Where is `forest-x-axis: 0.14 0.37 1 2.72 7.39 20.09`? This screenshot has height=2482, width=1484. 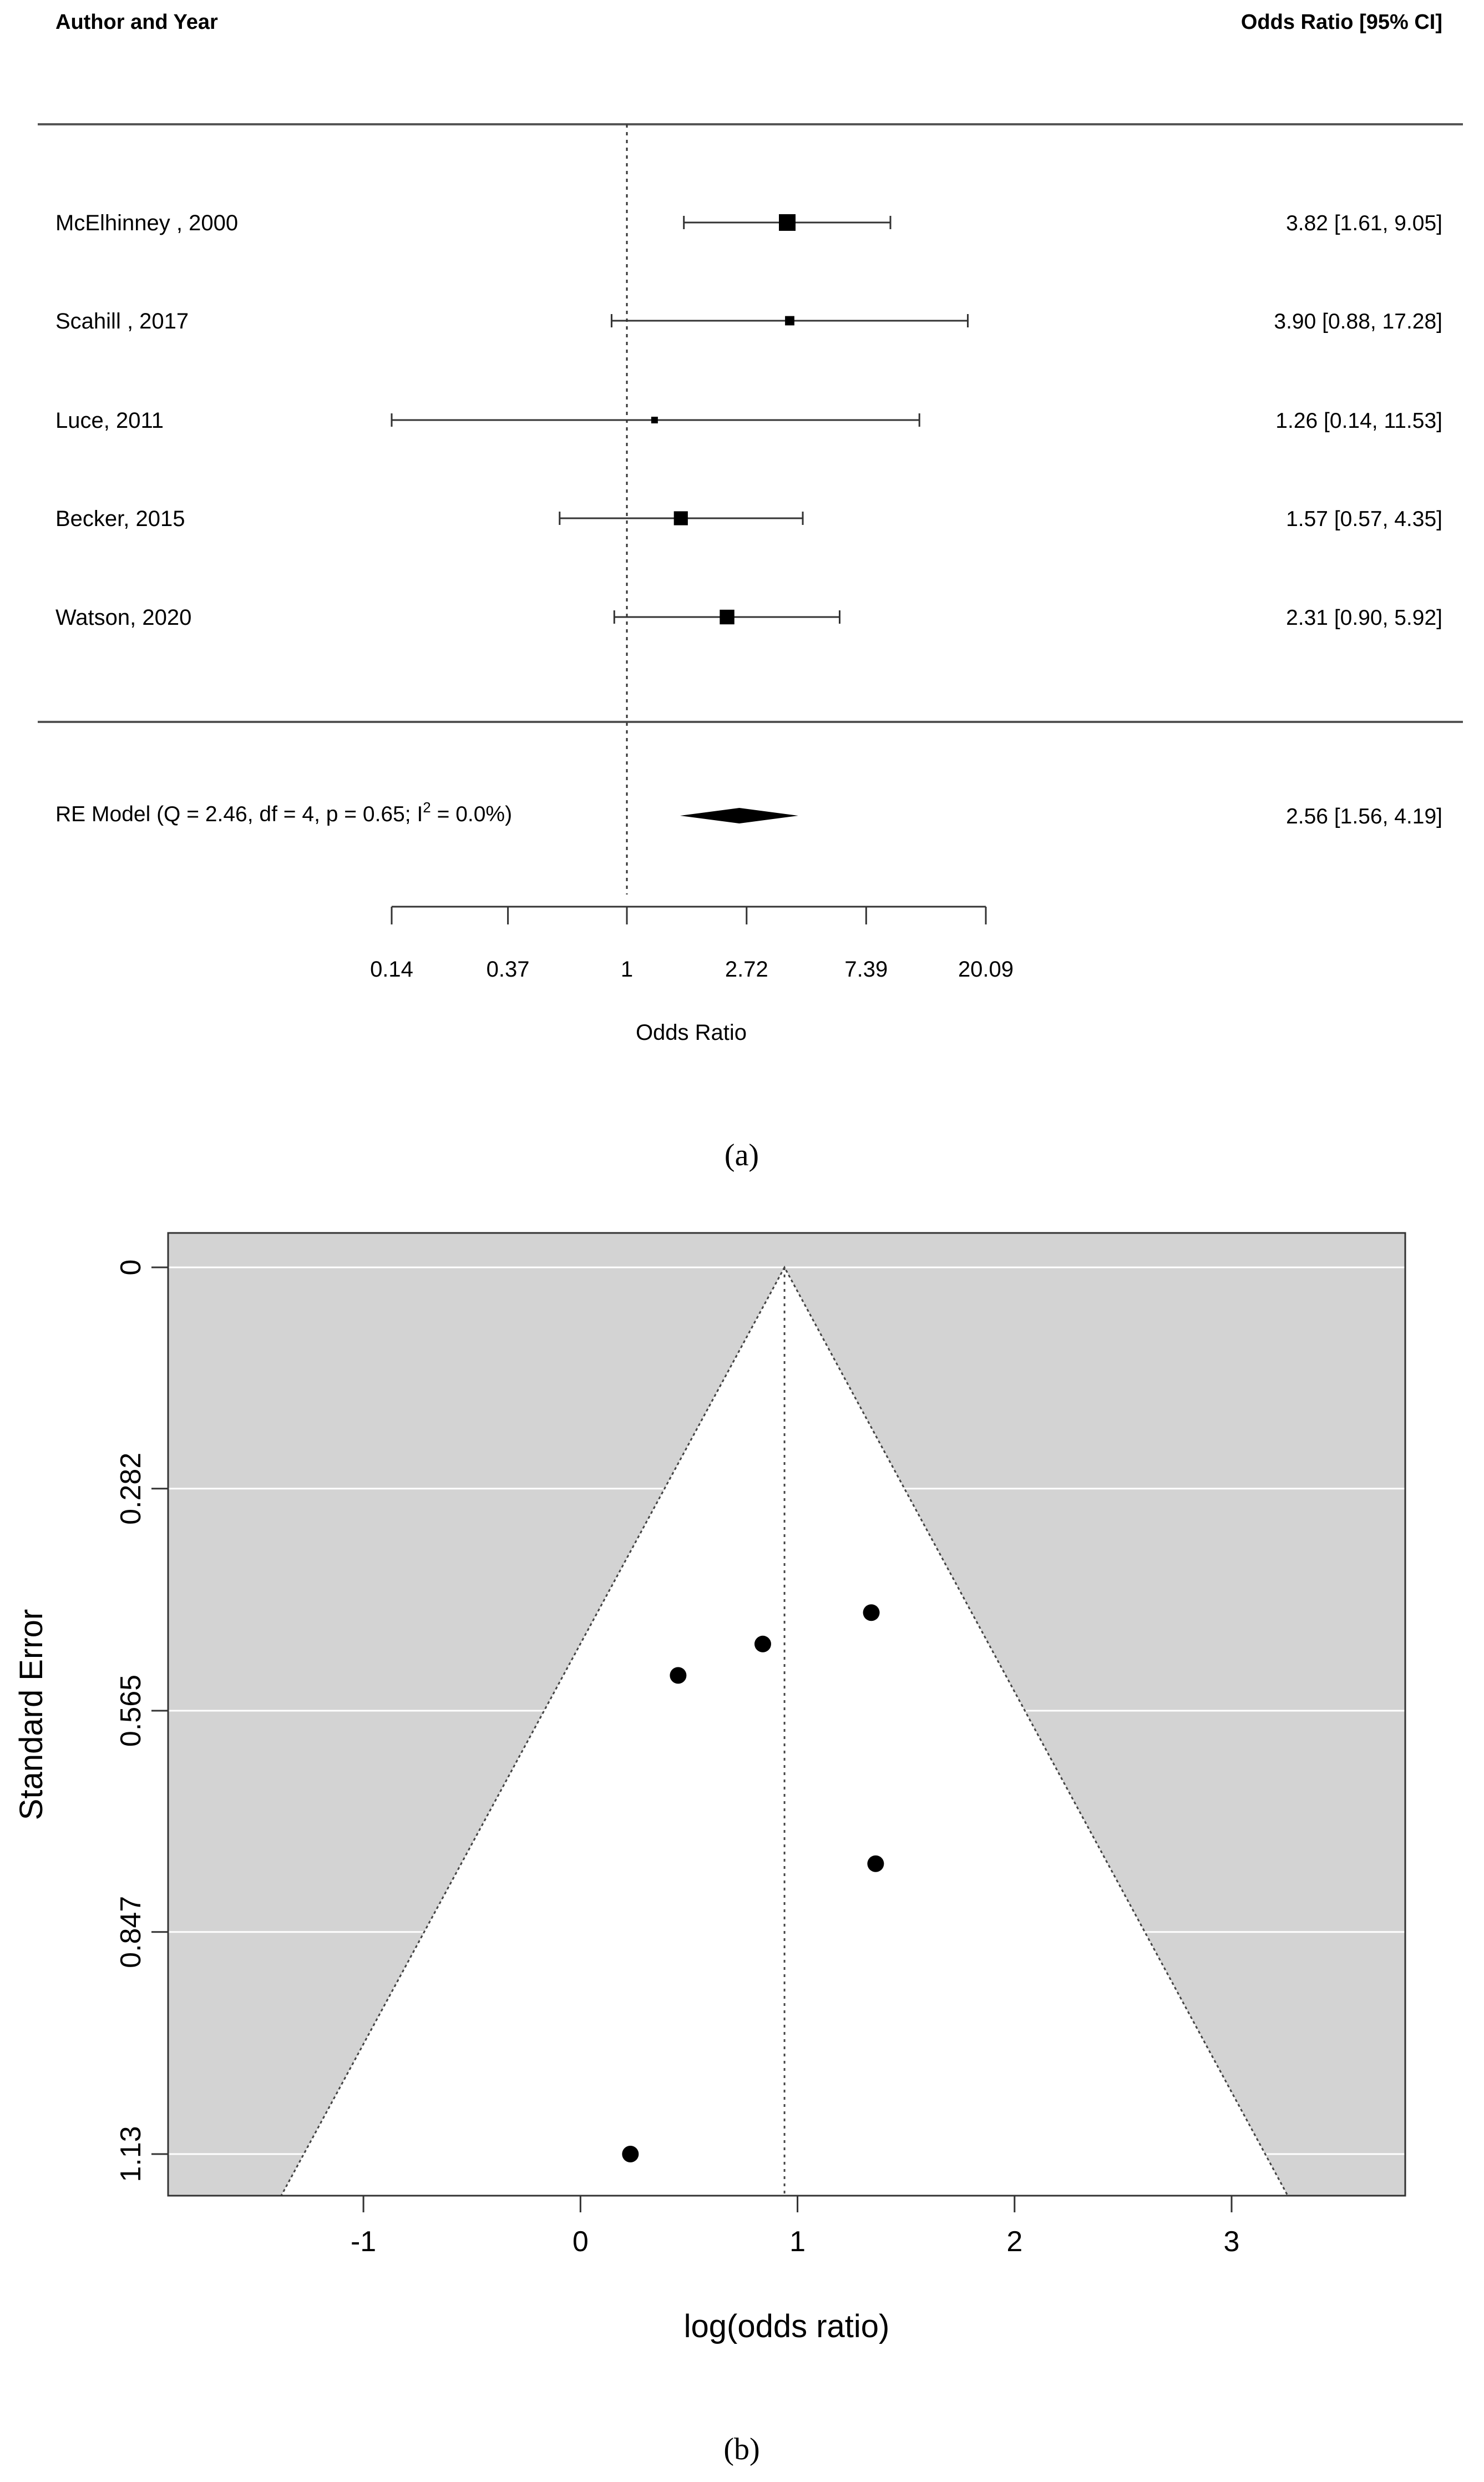 forest-x-axis: 0.14 0.37 1 2.72 7.39 20.09 is located at coordinates (692, 944).